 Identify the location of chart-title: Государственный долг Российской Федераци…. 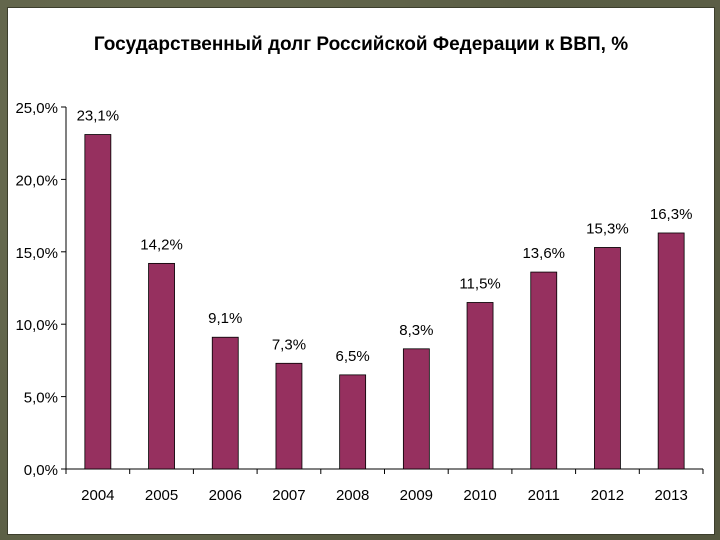
(361, 44).